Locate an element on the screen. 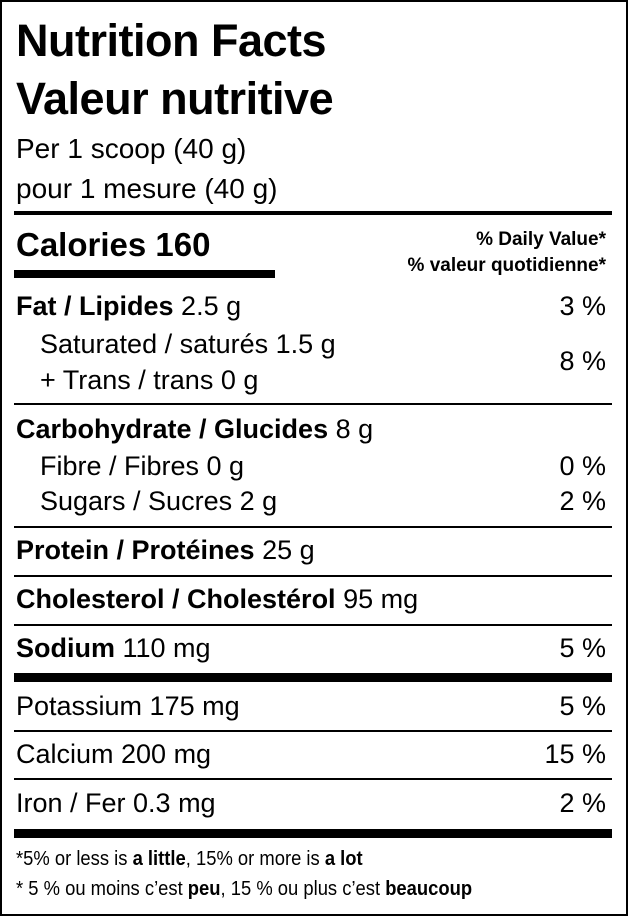 Image resolution: width=628 pixels, height=916 pixels. row-potassium: Potassium 175 mg 5 % is located at coordinates (311, 706).